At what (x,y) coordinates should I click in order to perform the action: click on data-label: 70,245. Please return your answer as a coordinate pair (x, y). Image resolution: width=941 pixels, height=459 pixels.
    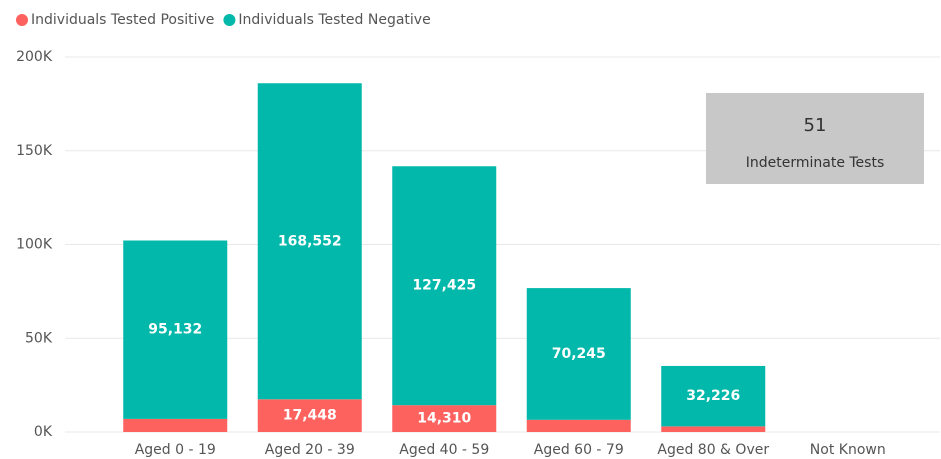
    Looking at the image, I should click on (579, 354).